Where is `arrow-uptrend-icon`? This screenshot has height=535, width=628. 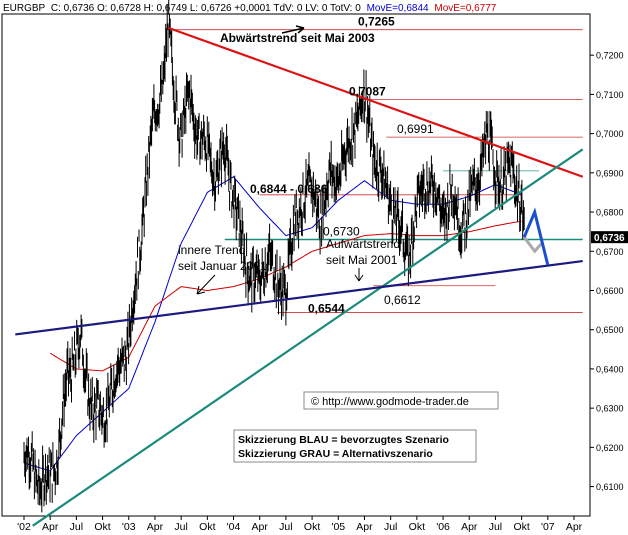
arrow-uptrend-icon is located at coordinates (359, 275).